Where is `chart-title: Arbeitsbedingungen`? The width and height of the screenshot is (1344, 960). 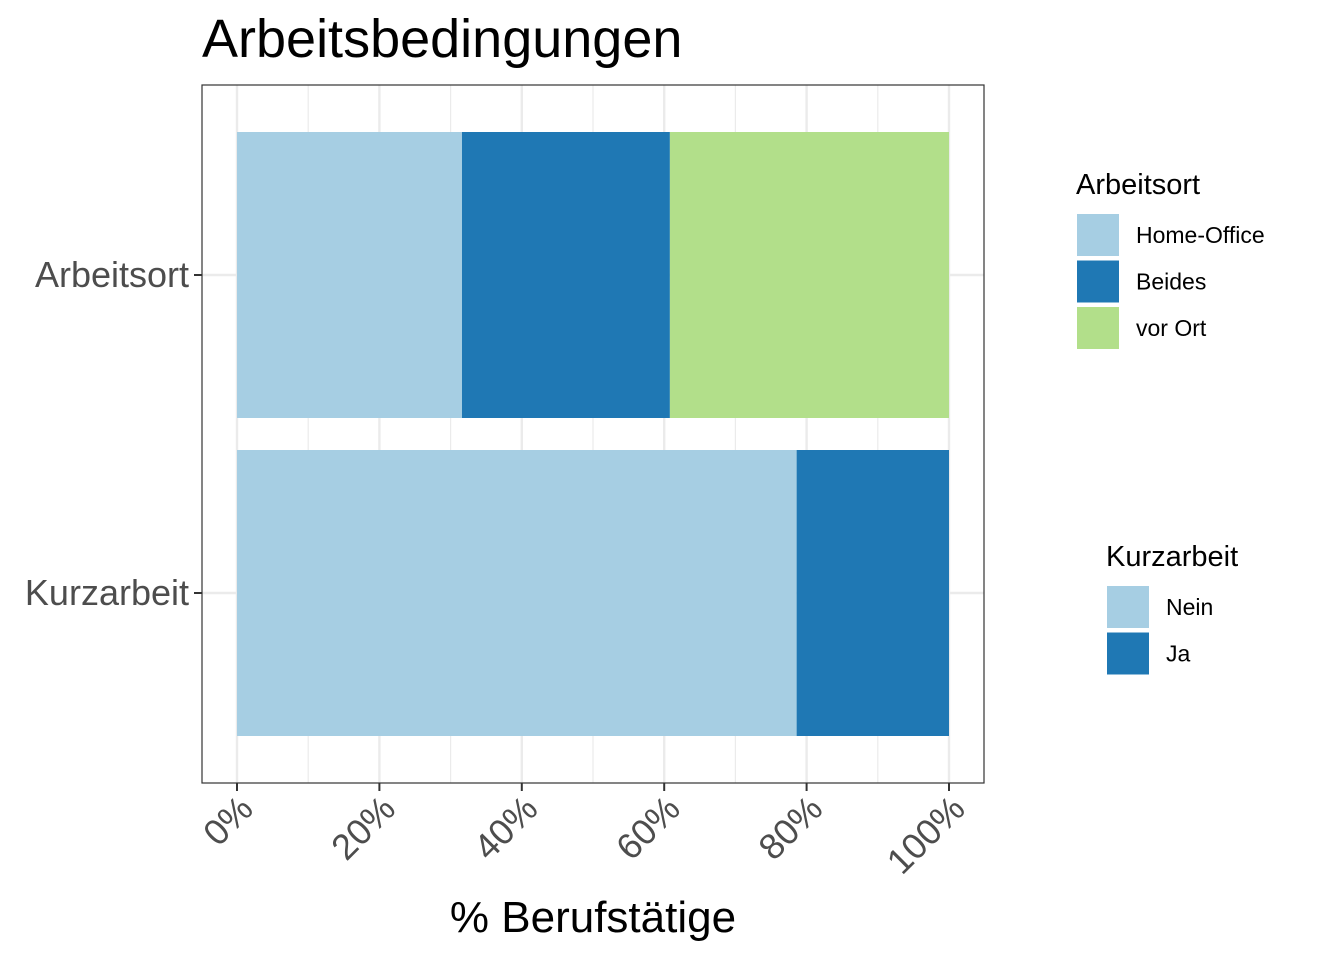
chart-title: Arbeitsbedingungen is located at coordinates (442, 39).